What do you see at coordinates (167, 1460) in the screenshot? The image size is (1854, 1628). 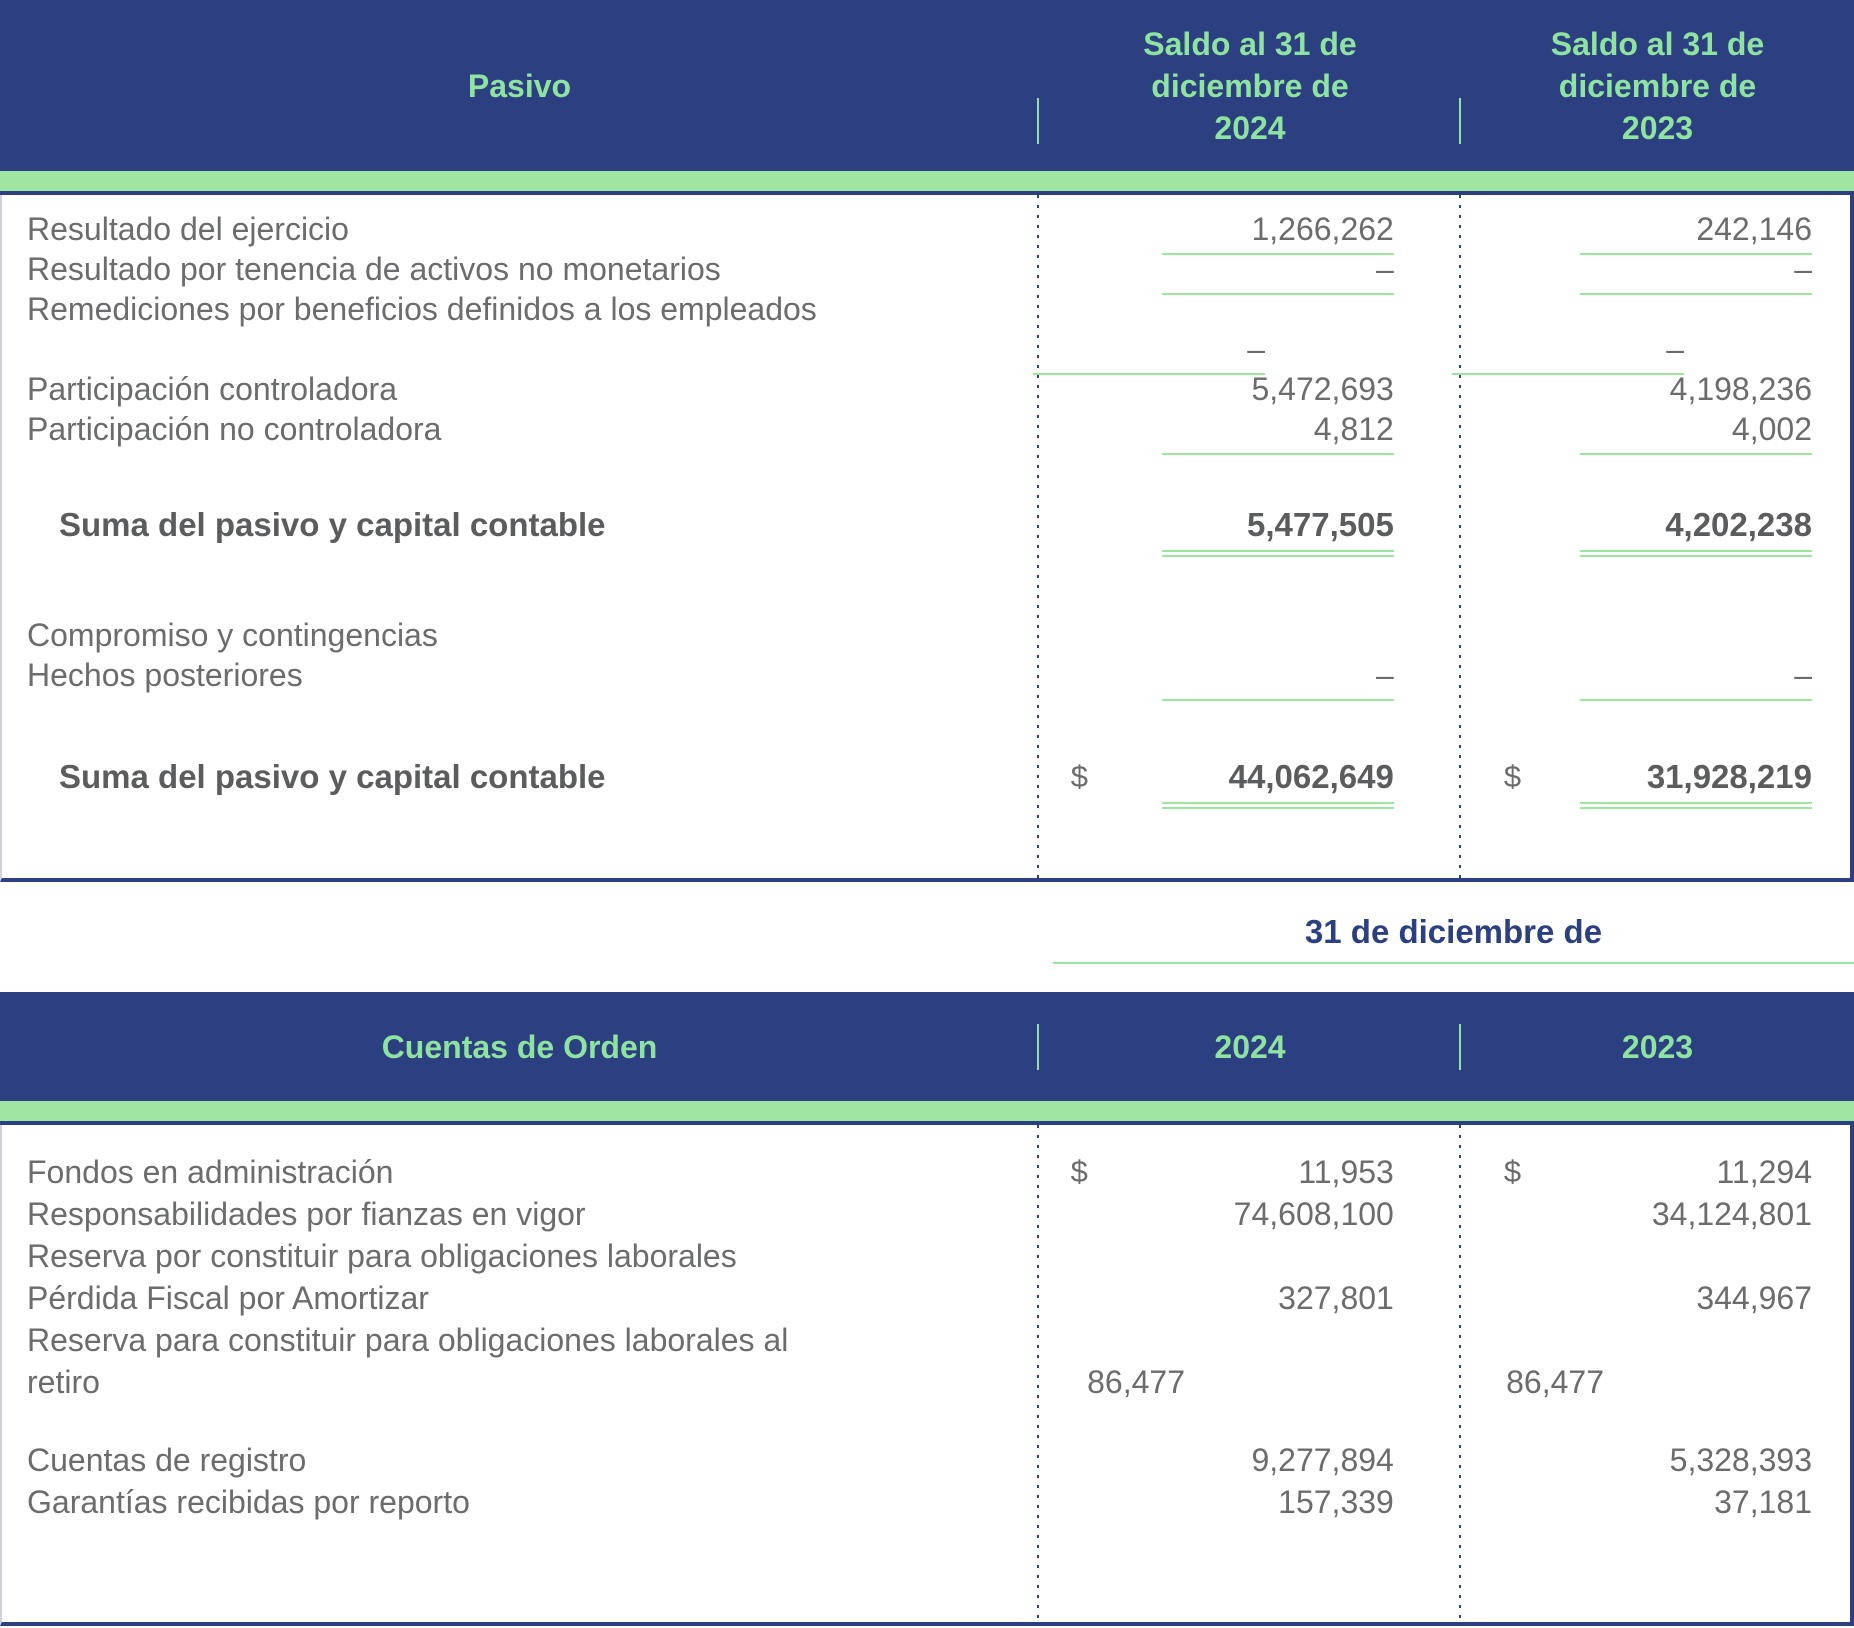 I see `row-label: Cuentas de registro` at bounding box center [167, 1460].